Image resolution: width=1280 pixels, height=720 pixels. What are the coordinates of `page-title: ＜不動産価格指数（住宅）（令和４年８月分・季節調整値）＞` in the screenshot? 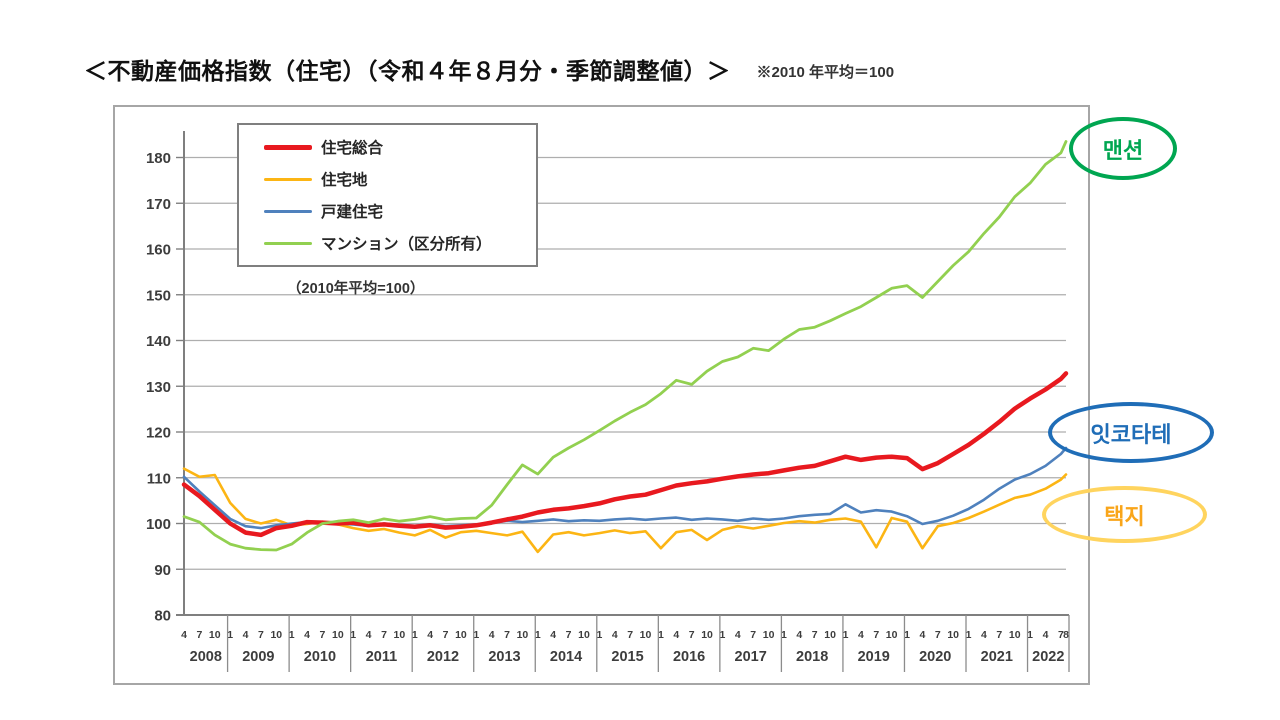 It's located at (407, 71).